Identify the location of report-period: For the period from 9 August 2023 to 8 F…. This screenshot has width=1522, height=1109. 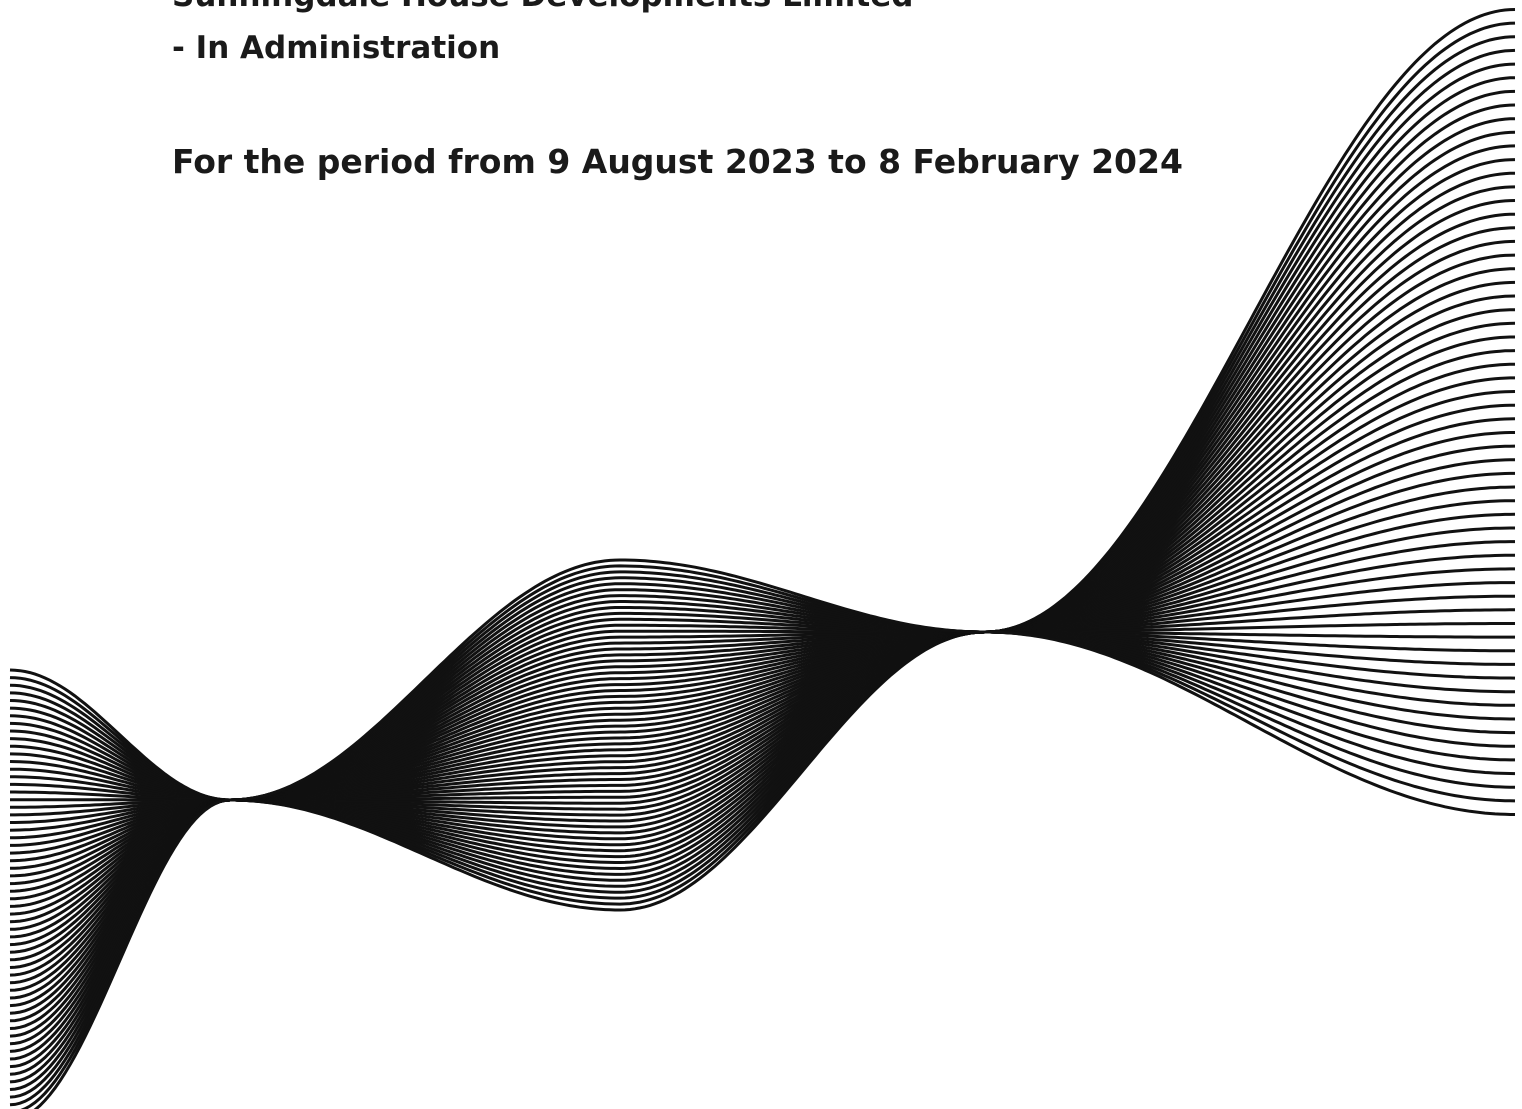
(677, 161).